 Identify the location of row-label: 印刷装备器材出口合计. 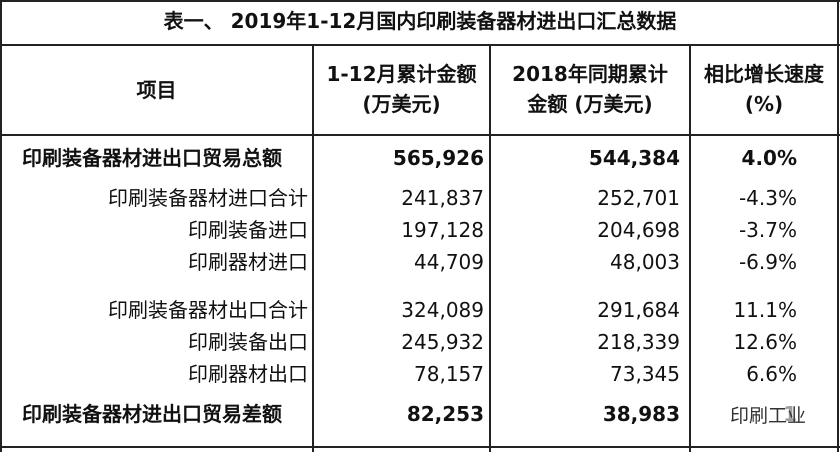
(208, 310).